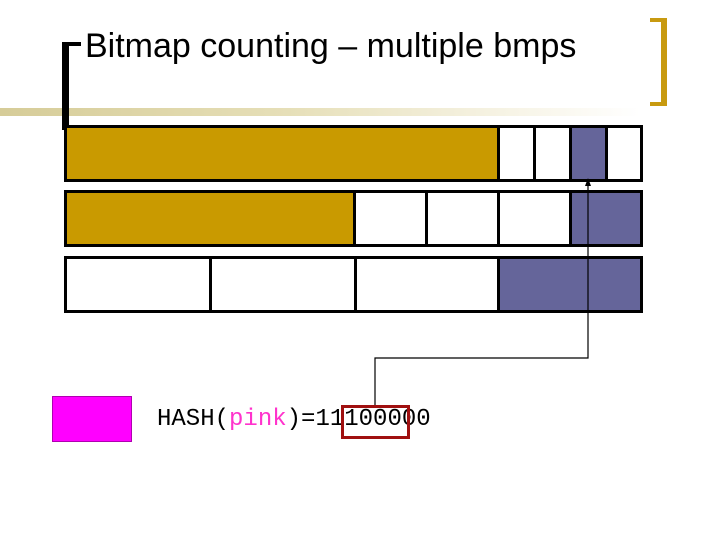  I want to click on right-bracket-decoration, so click(664, 62).